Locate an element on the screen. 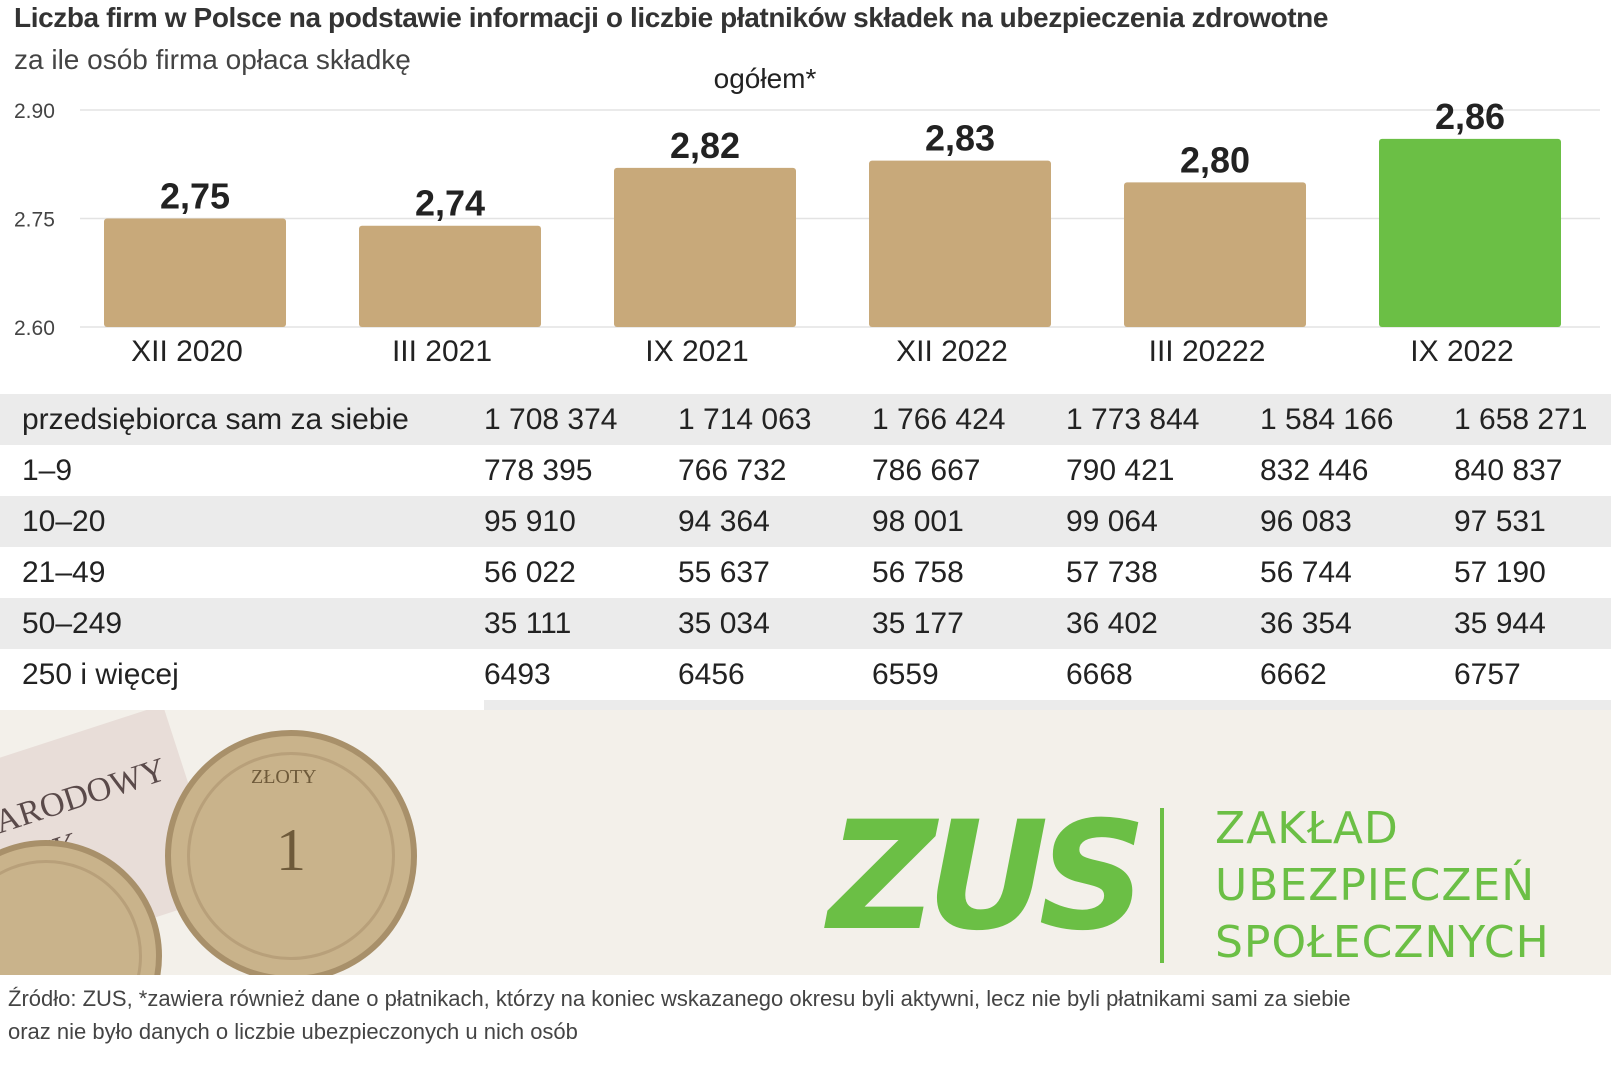  row-label: 50–249 is located at coordinates (242, 623).